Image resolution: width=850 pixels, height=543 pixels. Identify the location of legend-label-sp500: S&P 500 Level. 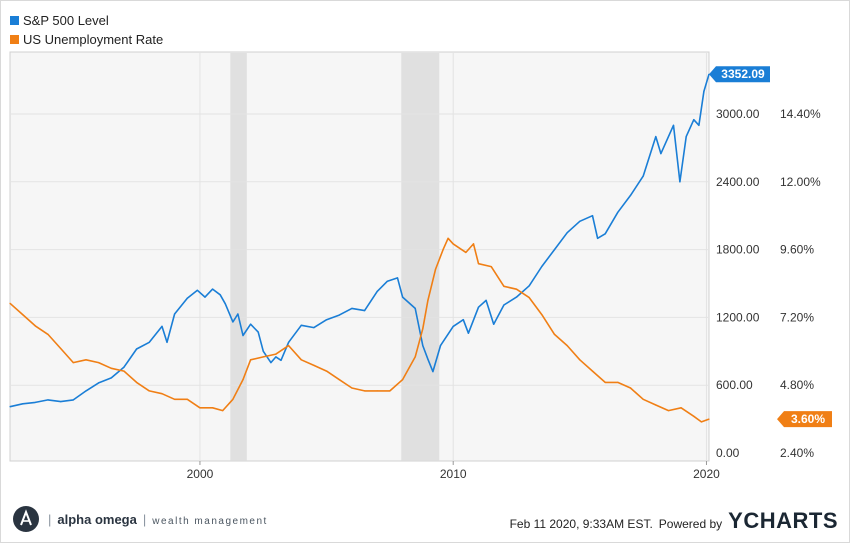
(66, 20).